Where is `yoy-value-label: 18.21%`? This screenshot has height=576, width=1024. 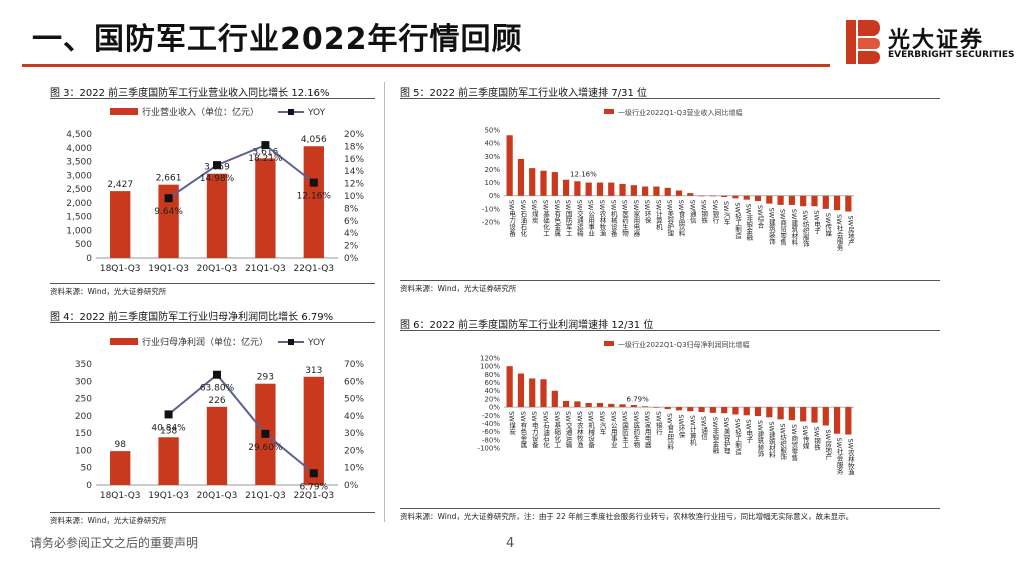
yoy-value-label: 18.21% is located at coordinates (265, 159).